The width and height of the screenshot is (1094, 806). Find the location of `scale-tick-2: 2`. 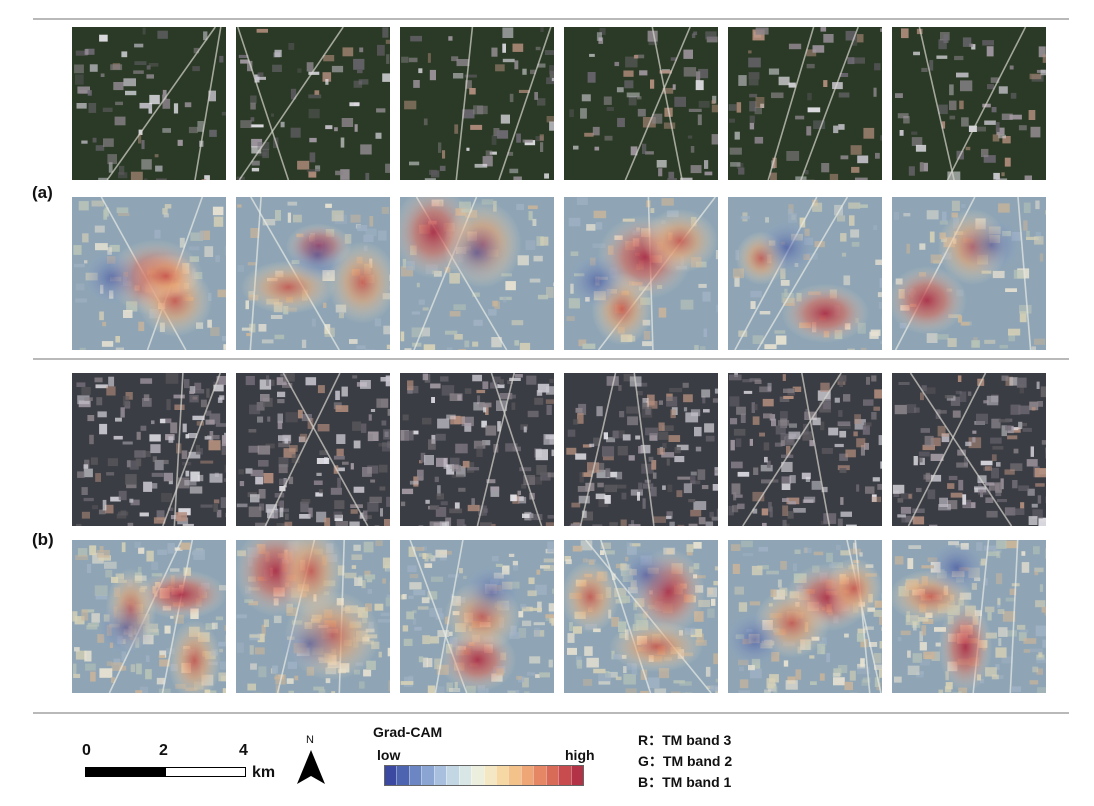

scale-tick-2: 2 is located at coordinates (163, 750).